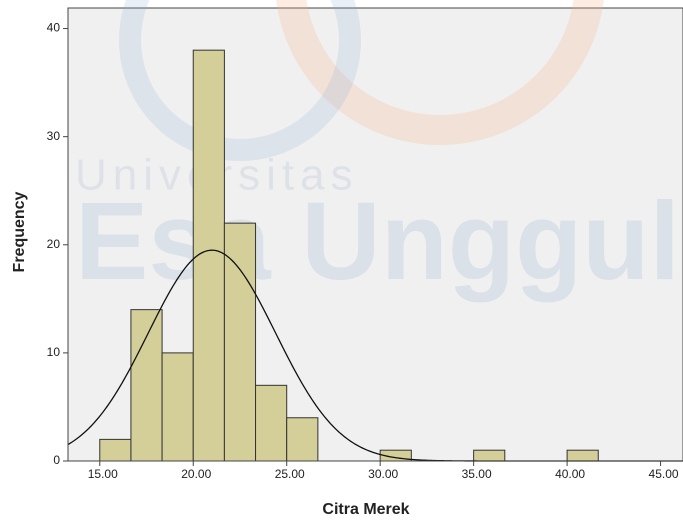 Image resolution: width=683 pixels, height=527 pixels. I want to click on x-tick-label: 30.00, so click(383, 474).